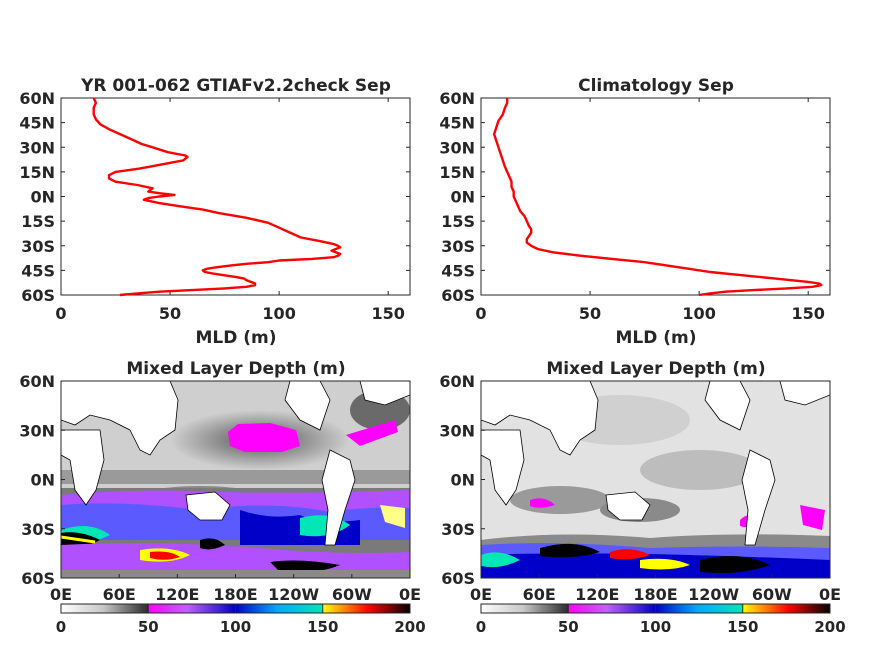  I want to click on profile-clim-xlabel: MLD (m), so click(655, 338).